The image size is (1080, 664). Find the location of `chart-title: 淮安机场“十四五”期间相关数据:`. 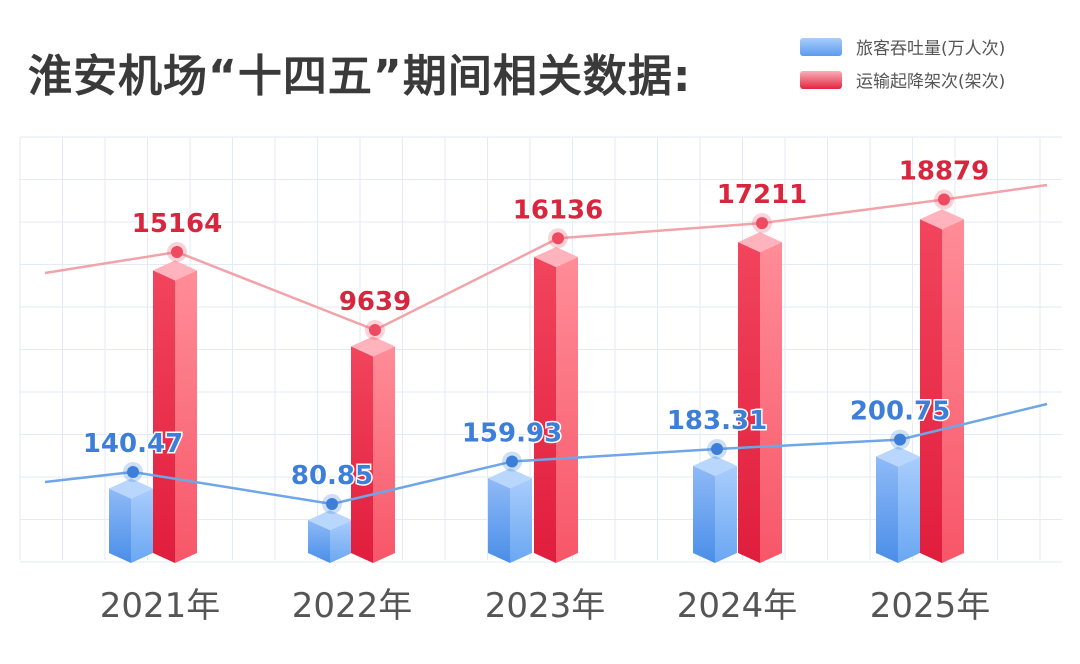

chart-title: 淮安机场“十四五”期间相关数据: is located at coordinates (360, 76).